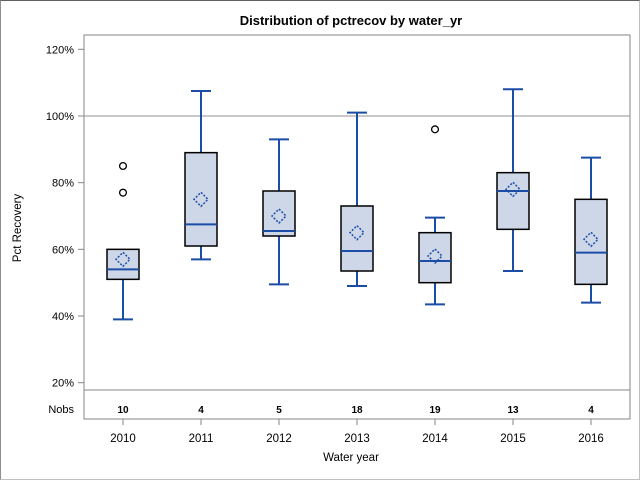 This screenshot has width=640, height=480. I want to click on nobs-header-label: Nobs, so click(61, 410).